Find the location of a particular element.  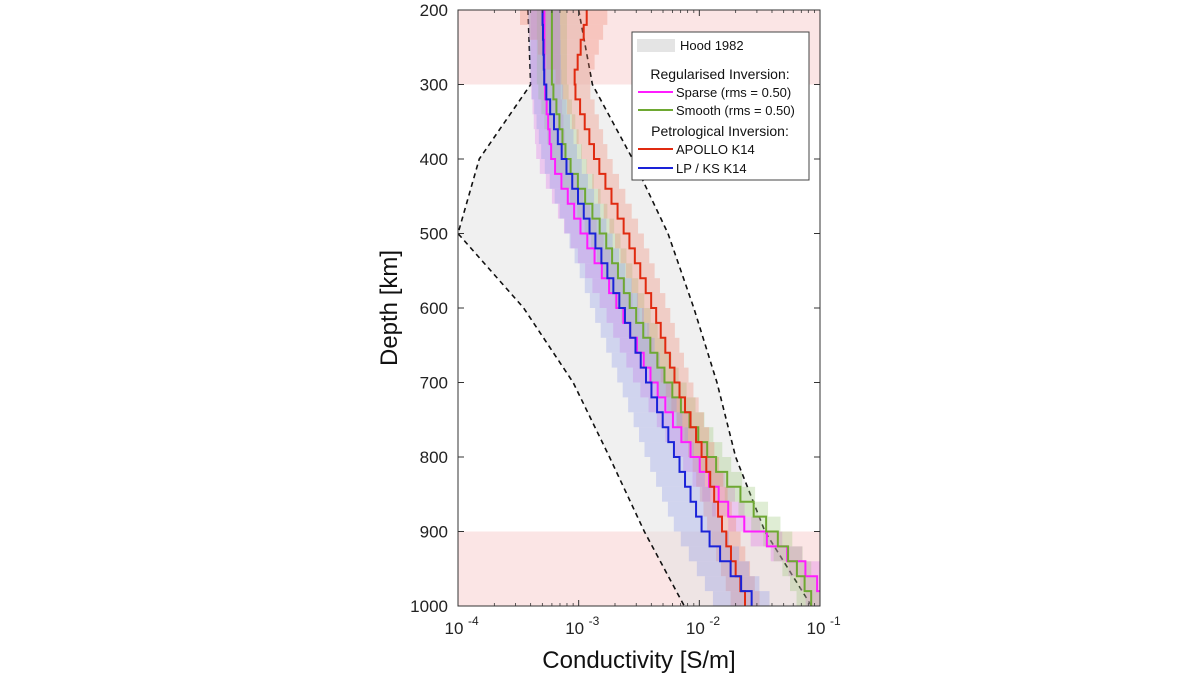

x-tick-label--3: 10 is located at coordinates (574, 628).